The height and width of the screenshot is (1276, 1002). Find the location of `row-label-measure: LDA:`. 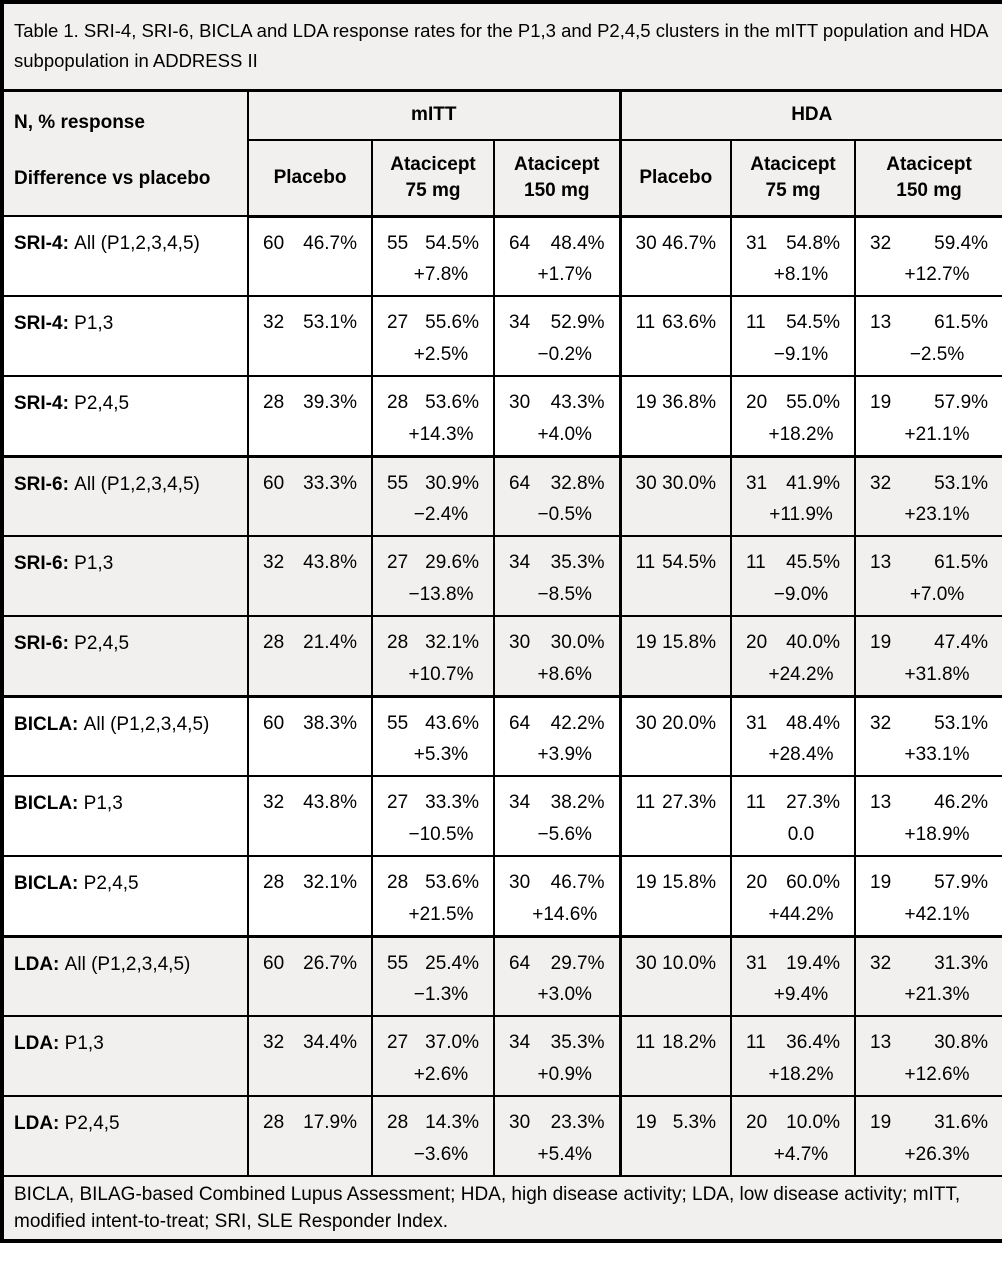

row-label-measure: LDA: is located at coordinates (37, 1043).